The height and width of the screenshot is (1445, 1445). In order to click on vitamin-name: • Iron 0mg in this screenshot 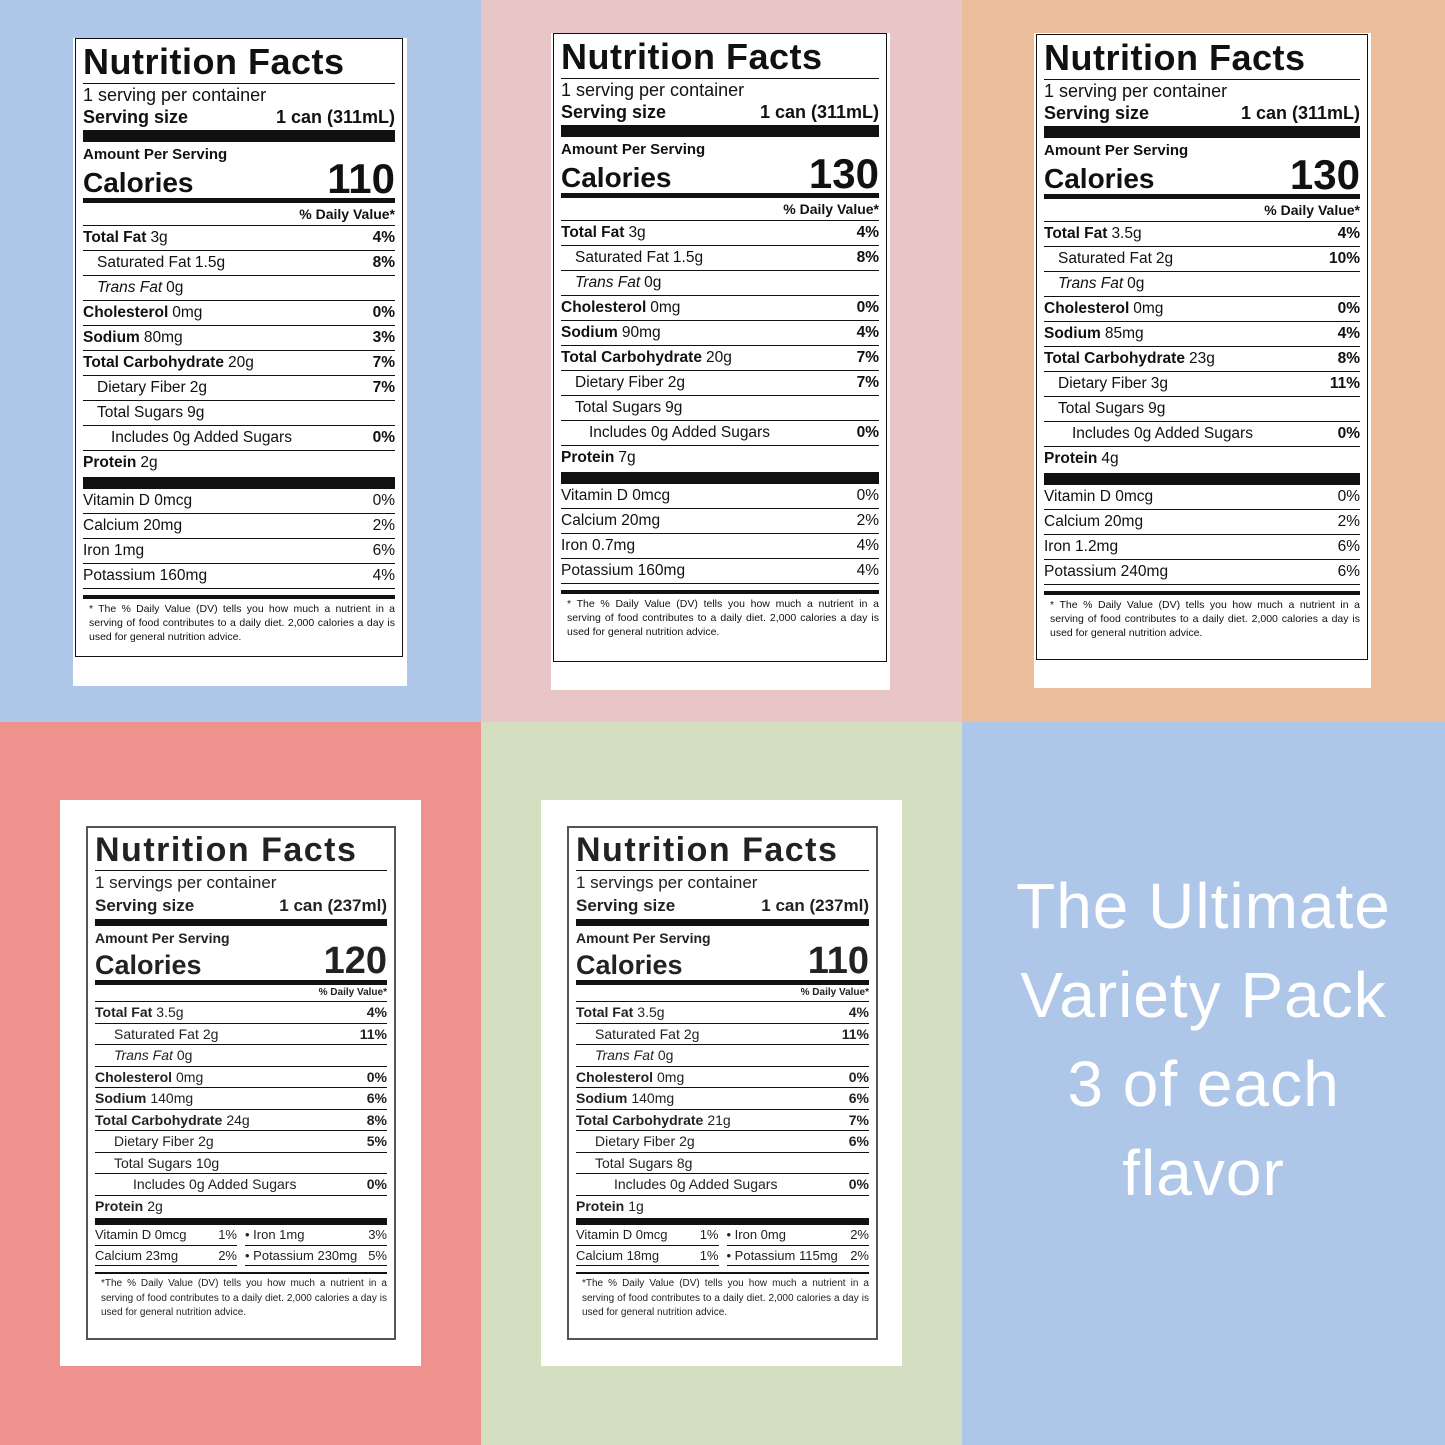, I will do `click(756, 1234)`.